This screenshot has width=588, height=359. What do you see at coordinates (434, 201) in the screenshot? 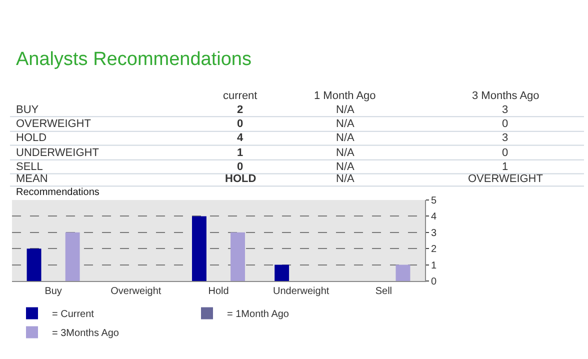
I see `y-tick-label: 5` at bounding box center [434, 201].